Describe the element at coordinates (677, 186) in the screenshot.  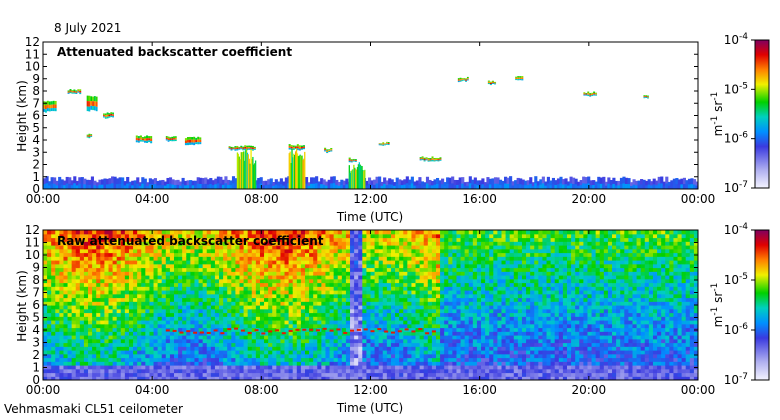
I see `boundary-layer-core` at that location.